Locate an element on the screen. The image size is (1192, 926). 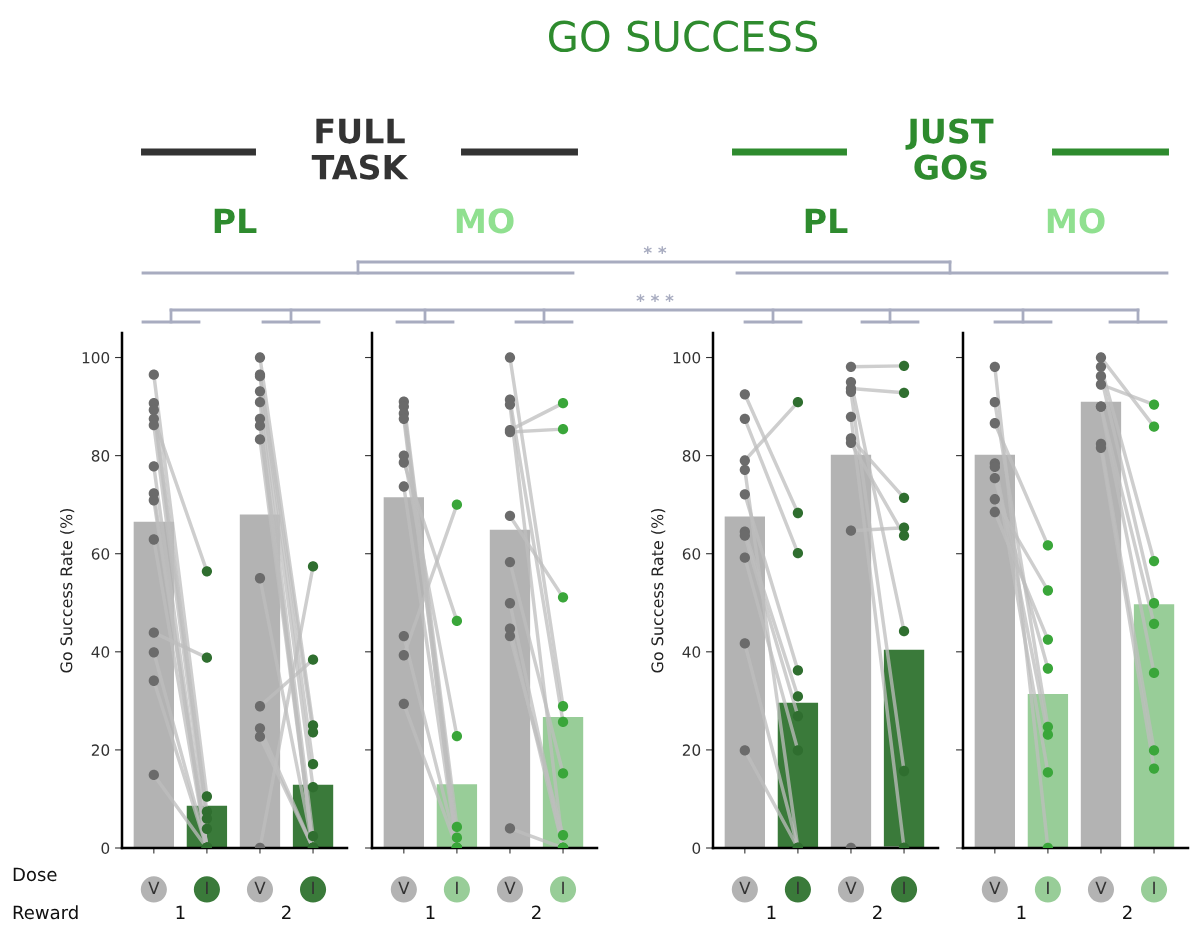
text: Dose is located at coordinates (35, 874).